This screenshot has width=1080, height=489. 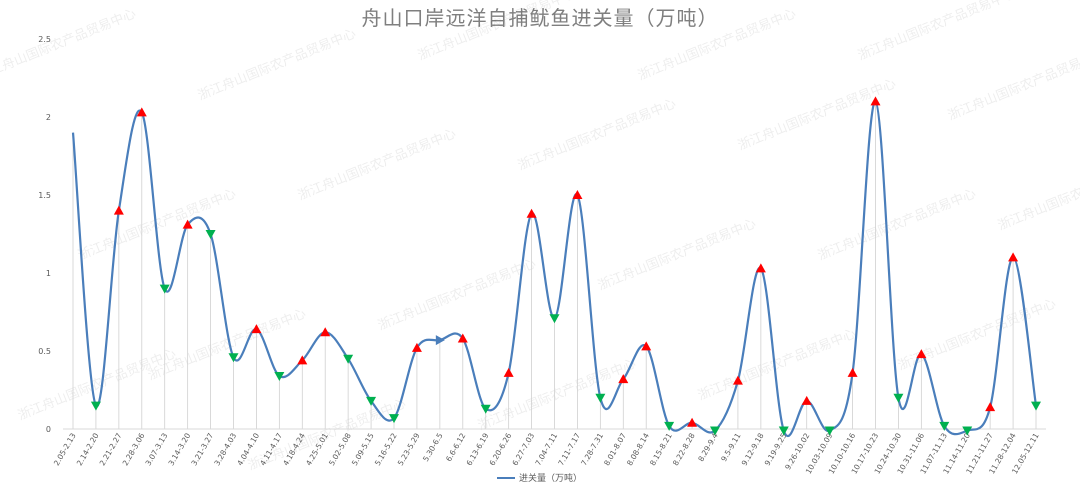 I want to click on x-tick-label: 7.11-7.17, so click(x=569, y=449).